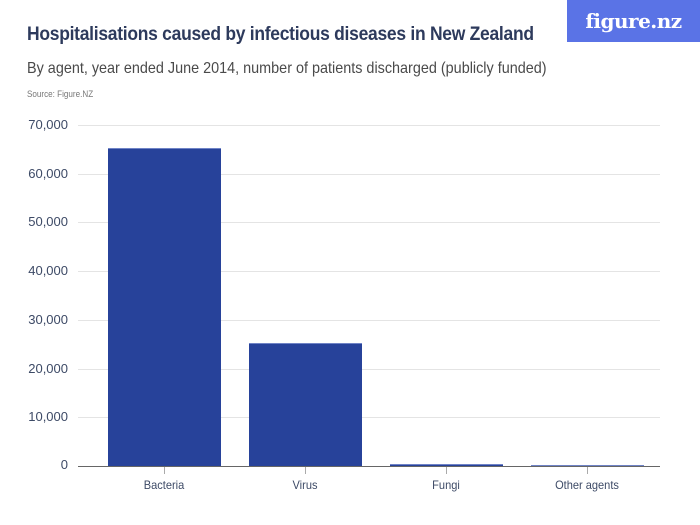 The width and height of the screenshot is (700, 525). Describe the element at coordinates (587, 485) in the screenshot. I see `x-label-other-agents: Other agents` at that location.